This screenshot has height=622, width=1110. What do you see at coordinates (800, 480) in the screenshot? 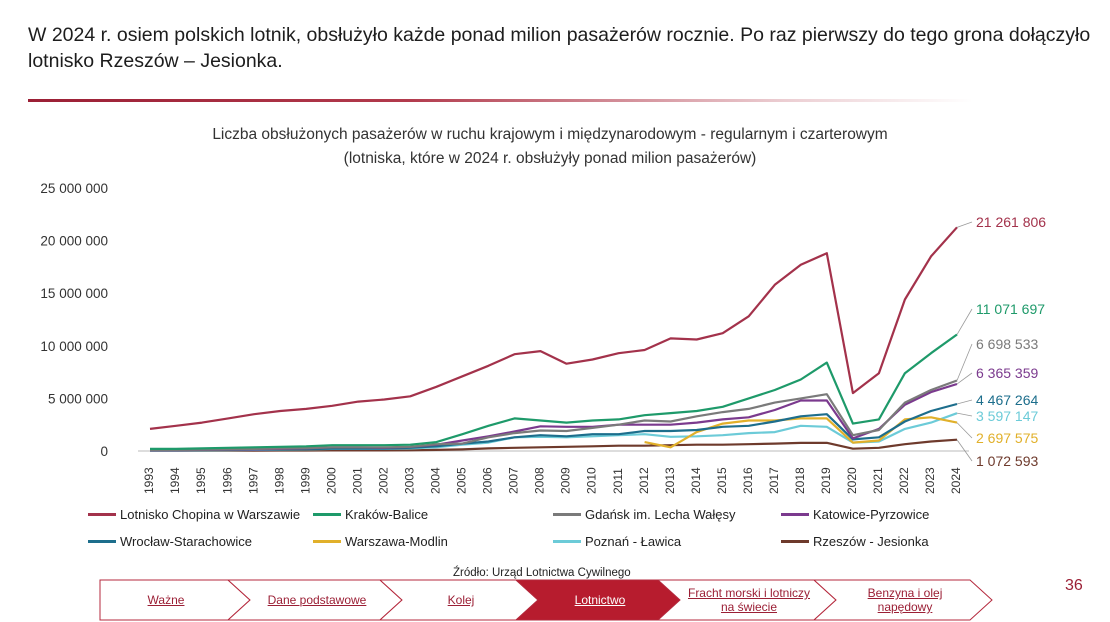
I see `x-tick-label: 2018` at bounding box center [800, 480].